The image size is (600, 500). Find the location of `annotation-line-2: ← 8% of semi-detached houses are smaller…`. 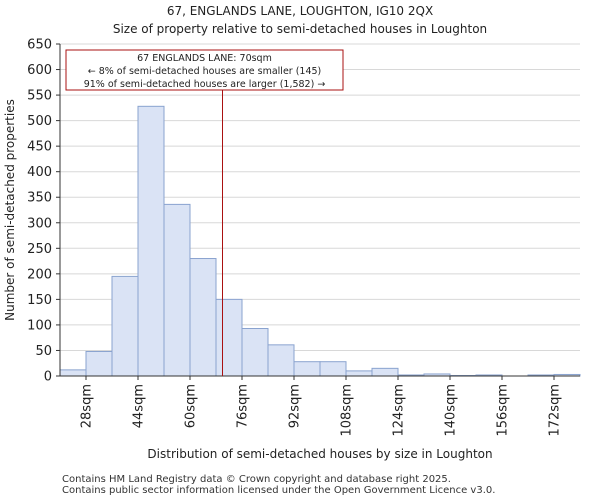

annotation-line-2: ← 8% of semi-detached houses are smaller… is located at coordinates (205, 71).